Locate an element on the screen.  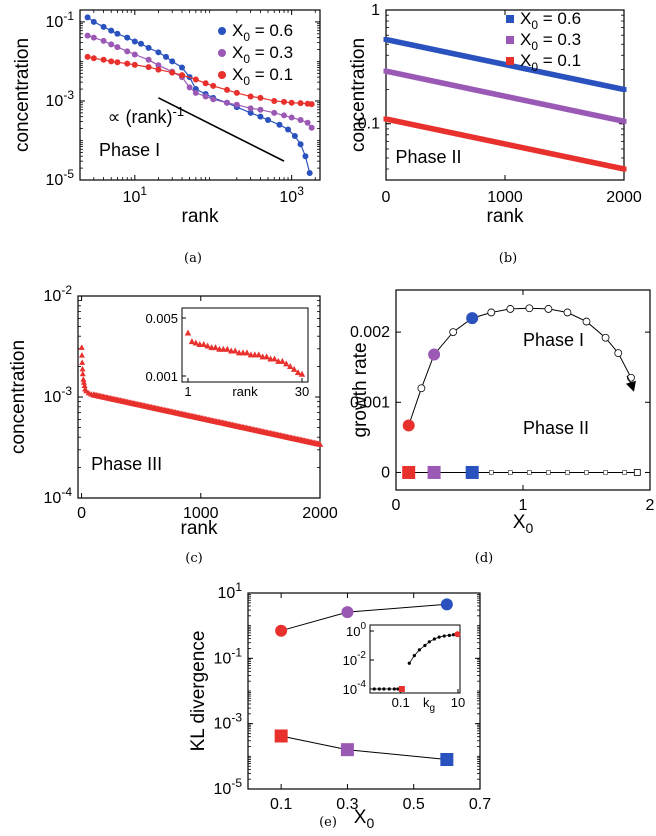
y-axis-label-text: growth rate is located at coordinates (360, 389).